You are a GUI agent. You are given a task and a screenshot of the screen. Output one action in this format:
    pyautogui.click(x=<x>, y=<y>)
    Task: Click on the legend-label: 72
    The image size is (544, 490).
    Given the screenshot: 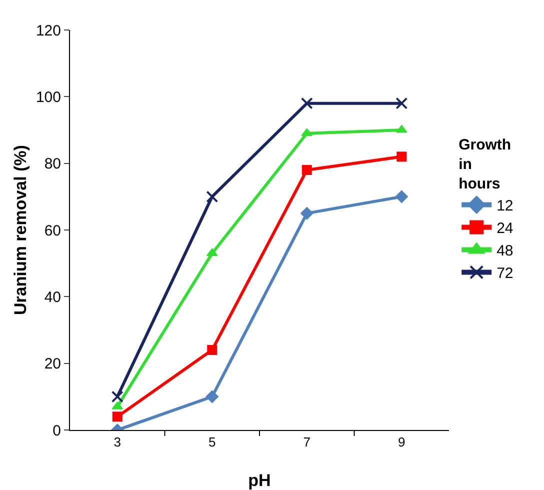 What is the action you would take?
    pyautogui.click(x=505, y=273)
    